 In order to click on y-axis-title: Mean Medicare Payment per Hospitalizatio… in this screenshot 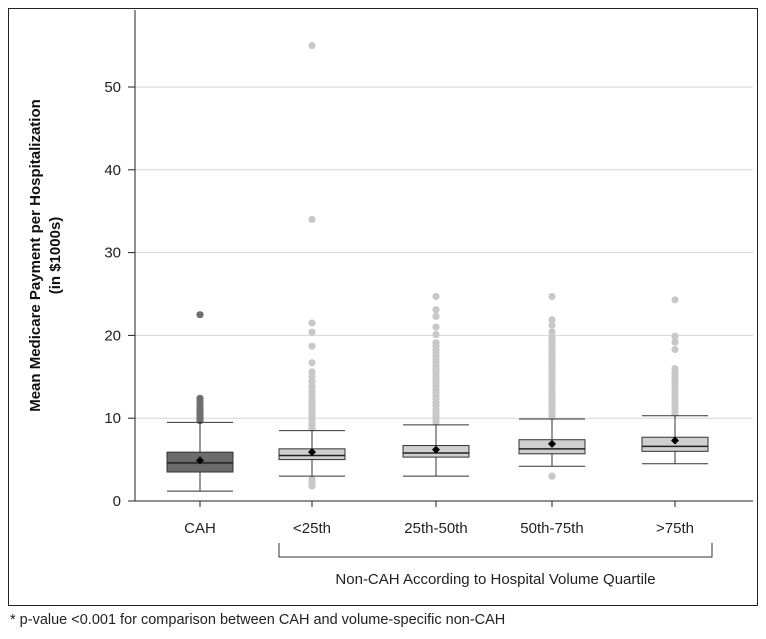, I will do `click(35, 255)`.